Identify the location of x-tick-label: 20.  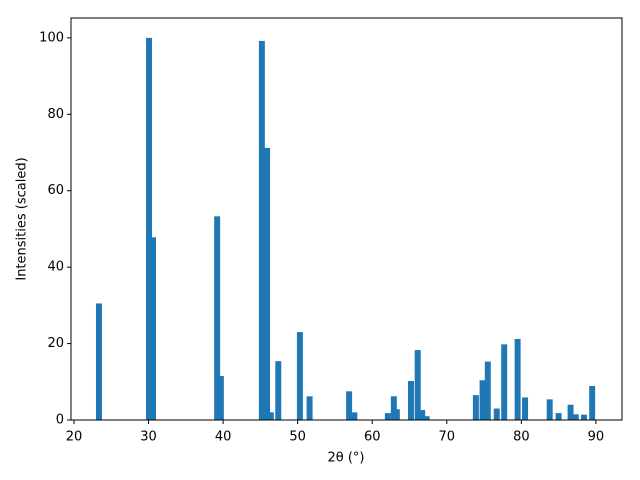
(74, 437).